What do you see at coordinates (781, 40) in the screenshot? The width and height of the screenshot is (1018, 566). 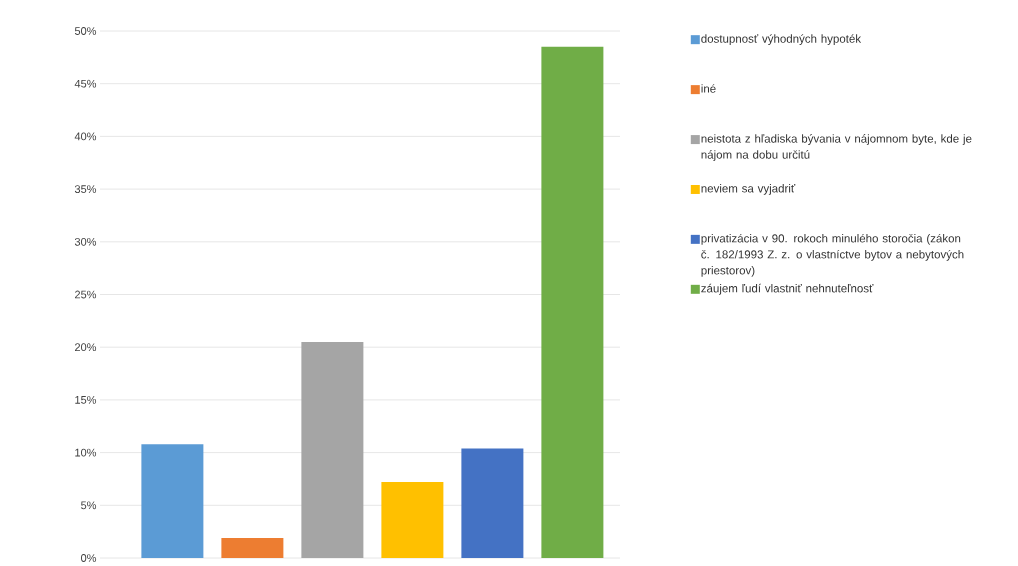 I see `legend-label: dostupnosť výhodných hypoték` at bounding box center [781, 40].